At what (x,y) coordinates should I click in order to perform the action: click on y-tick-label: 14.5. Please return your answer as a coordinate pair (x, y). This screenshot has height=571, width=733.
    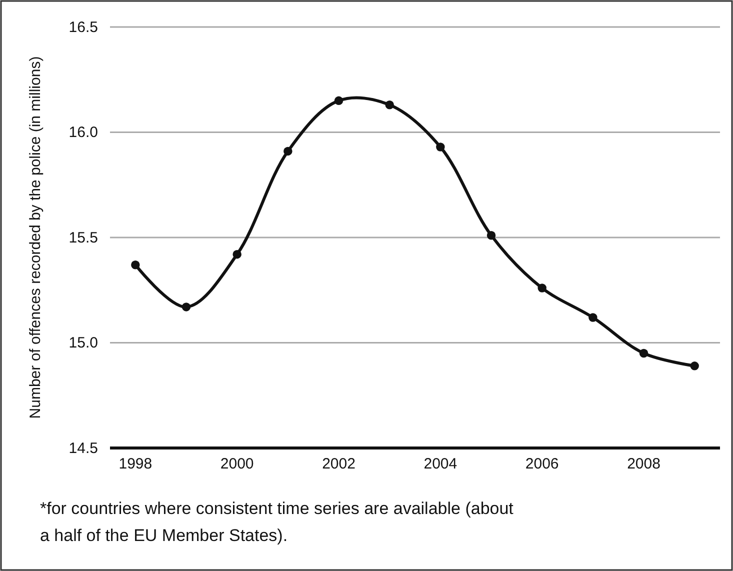
    Looking at the image, I should click on (83, 448).